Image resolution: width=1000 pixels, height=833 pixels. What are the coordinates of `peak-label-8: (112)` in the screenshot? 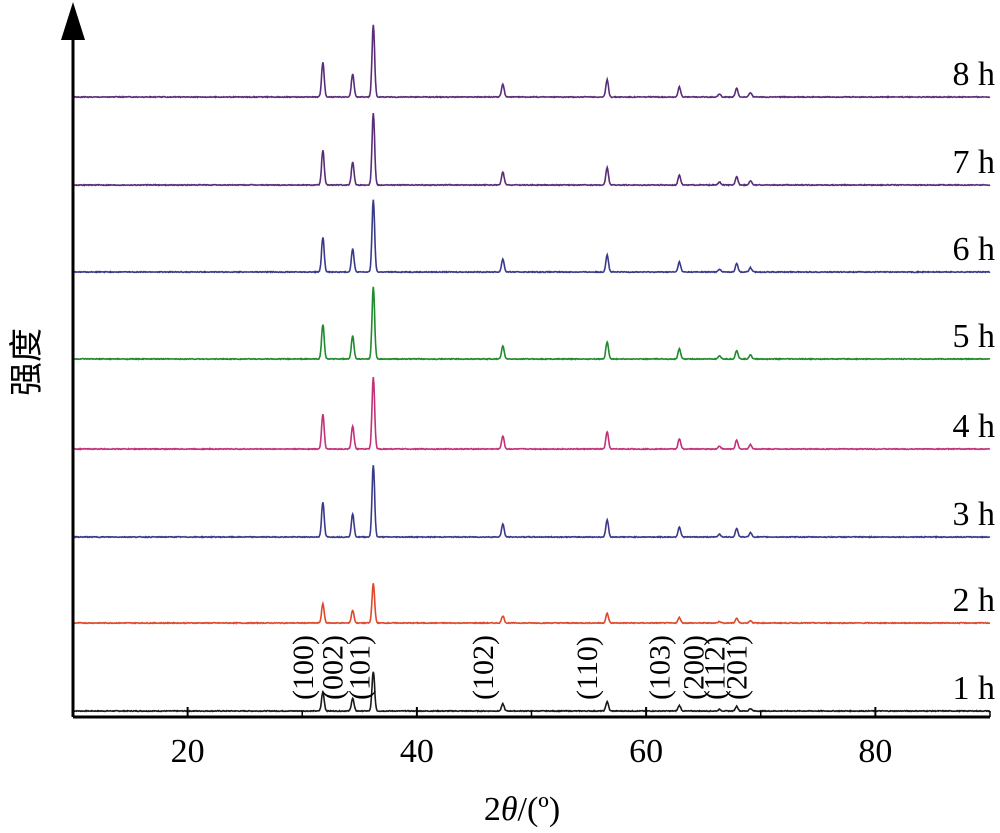 It's located at (715, 668).